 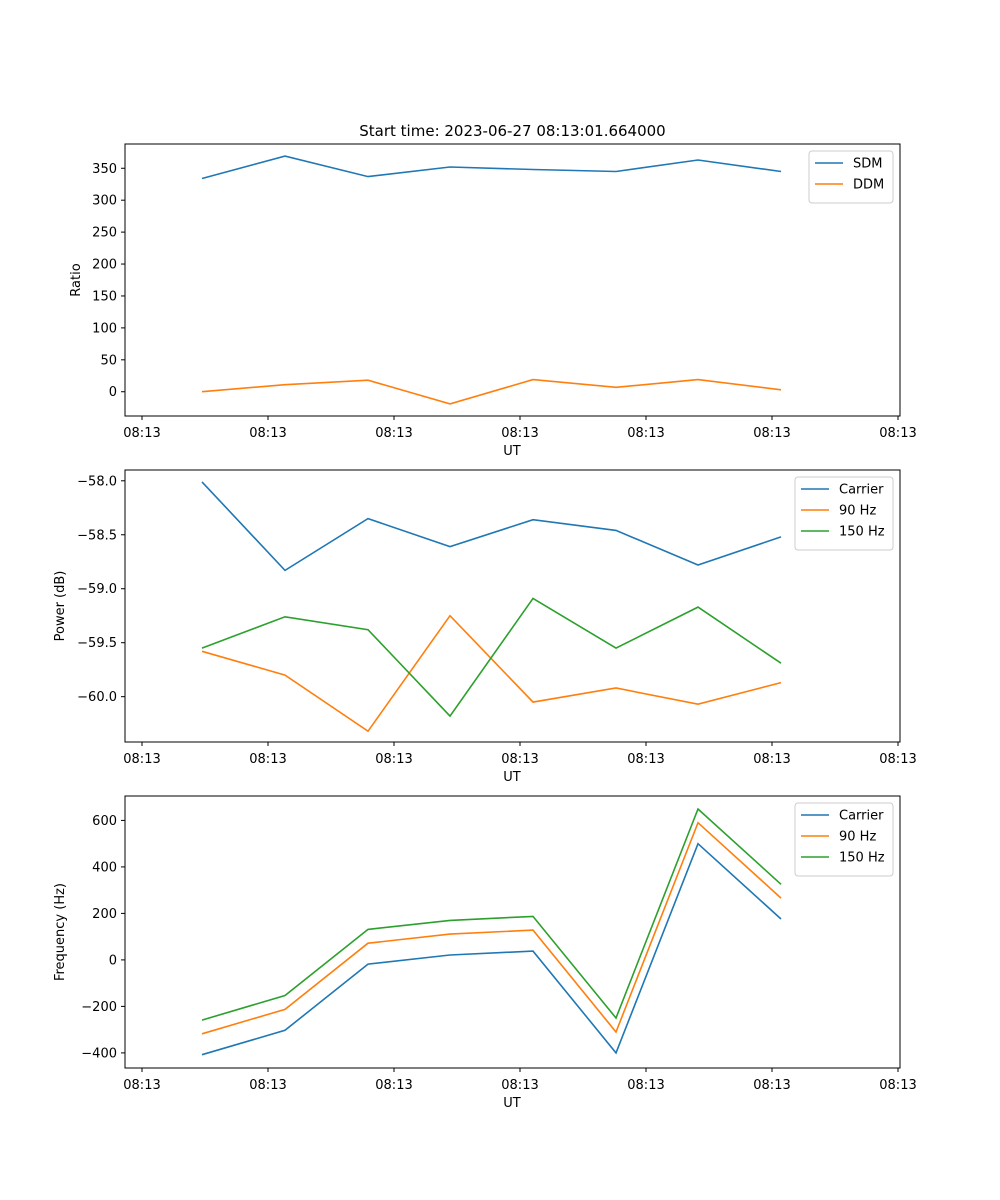 What do you see at coordinates (104, 169) in the screenshot?
I see `y-tick-label: 350` at bounding box center [104, 169].